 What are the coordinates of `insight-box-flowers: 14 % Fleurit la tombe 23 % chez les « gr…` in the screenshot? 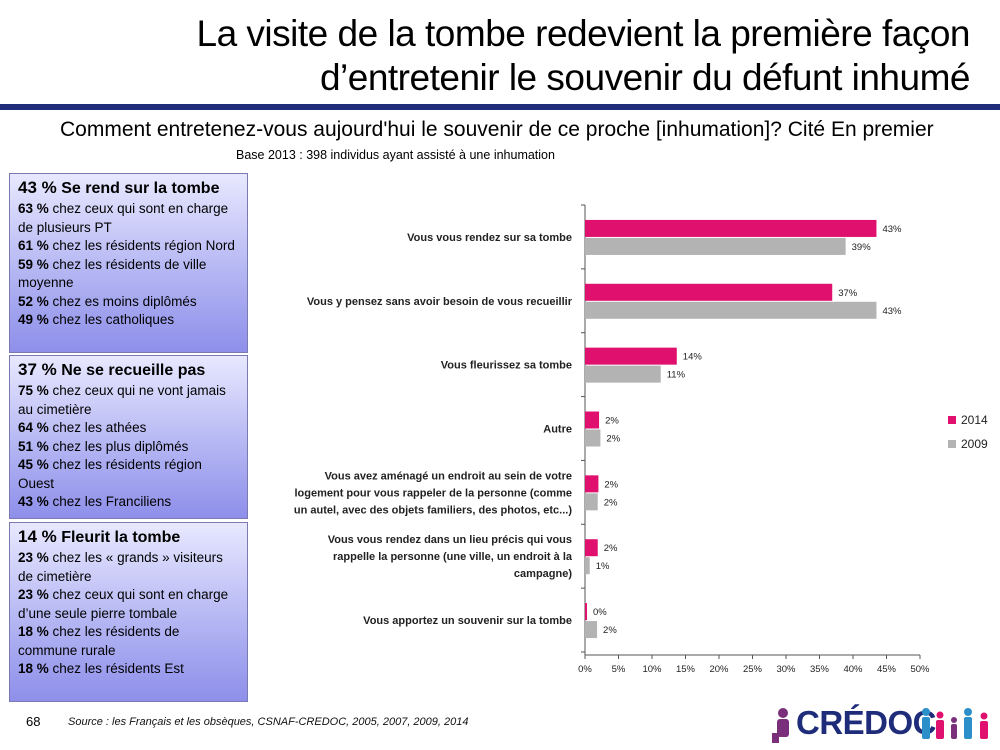 It's located at (128, 612).